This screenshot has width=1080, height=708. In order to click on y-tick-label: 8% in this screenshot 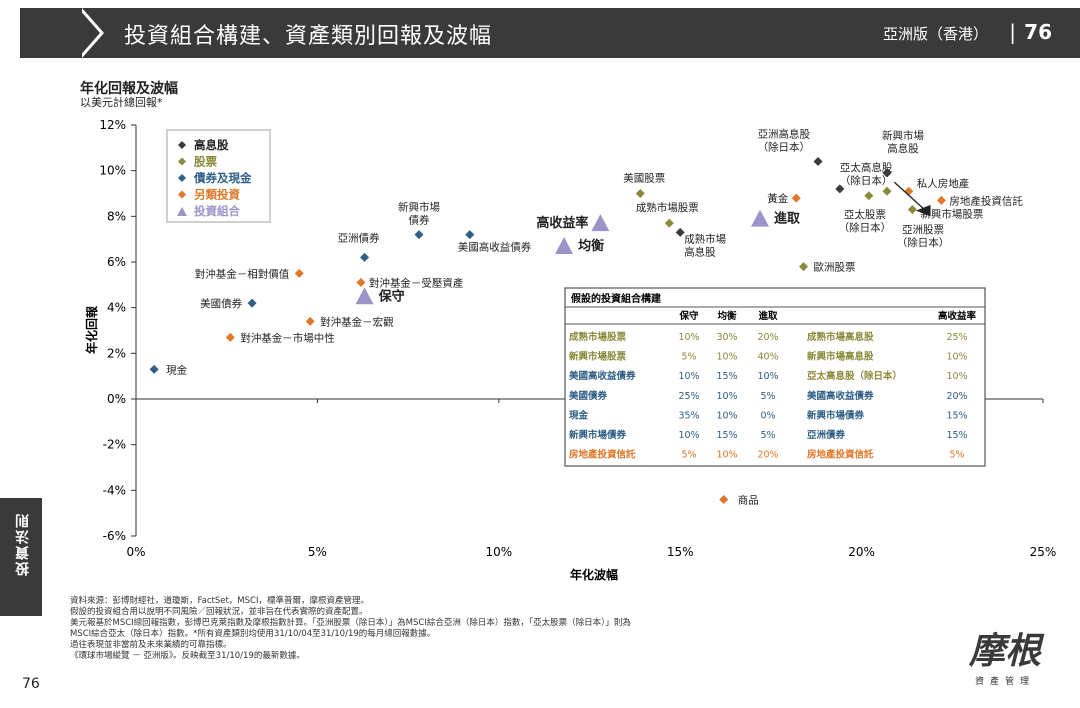, I will do `click(116, 216)`.